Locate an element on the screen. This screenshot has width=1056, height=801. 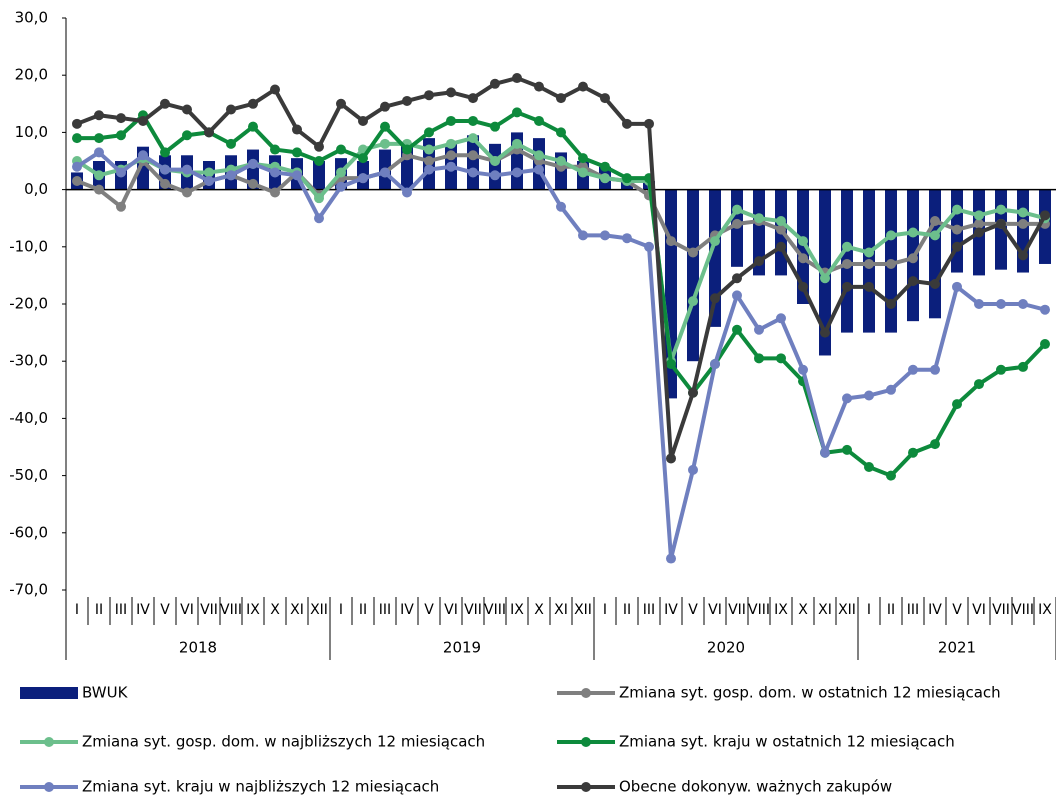
legend-swatch is located at coordinates (49, 693).